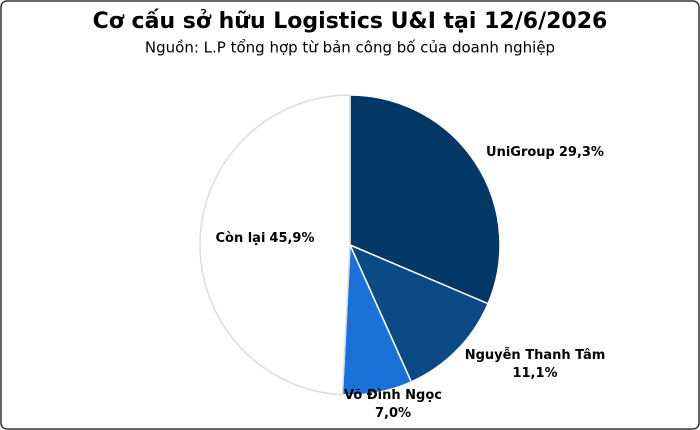  Describe the element at coordinates (291, 238) in the screenshot. I see `slice-label-value: 45,9%` at that location.